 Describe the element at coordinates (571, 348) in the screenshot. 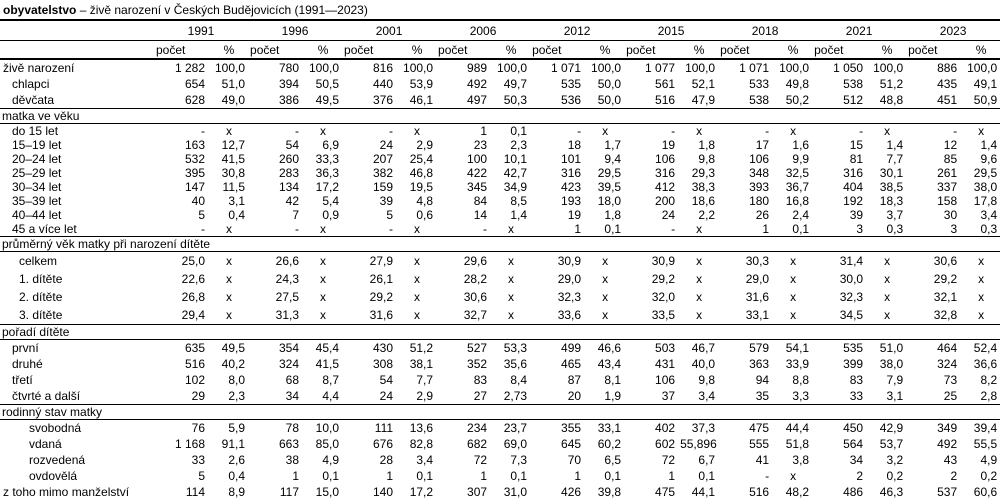

I see `count-cell: 499` at that location.